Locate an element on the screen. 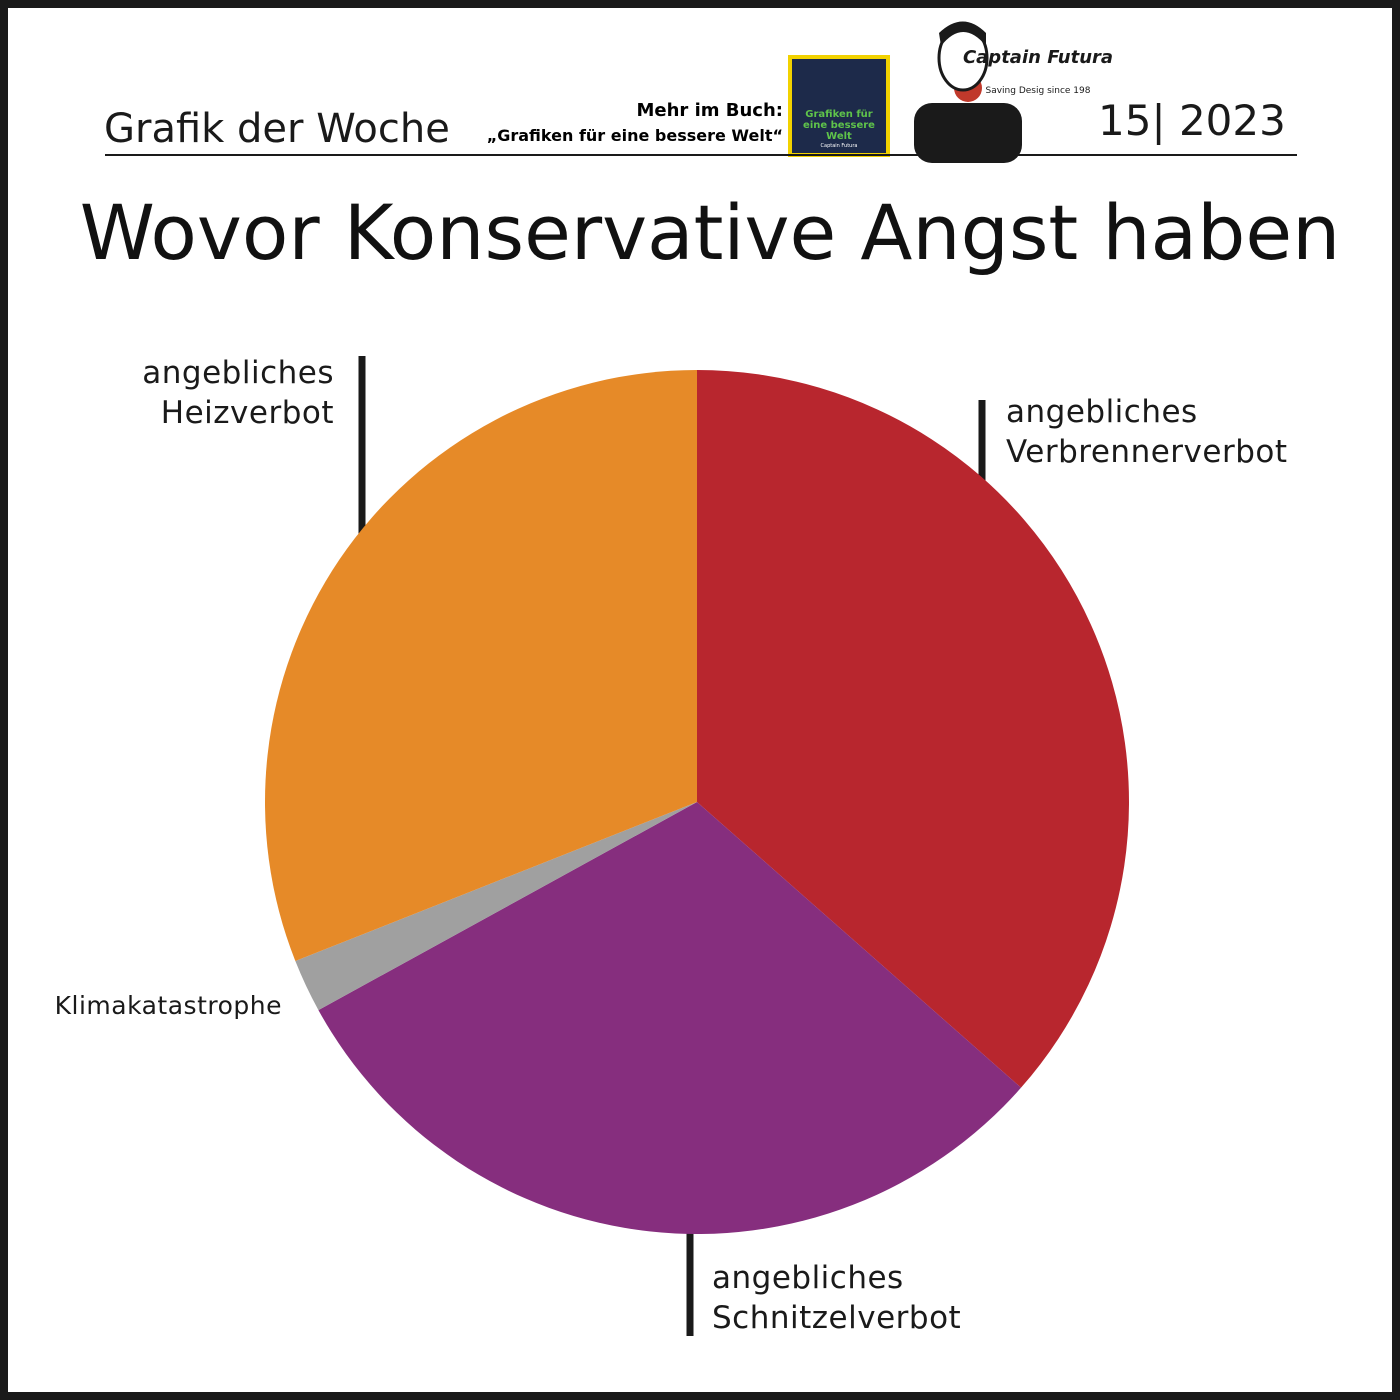 The image size is (1400, 1400). book-title: „Grafiken für eine bessere Welt“ is located at coordinates (634, 135).